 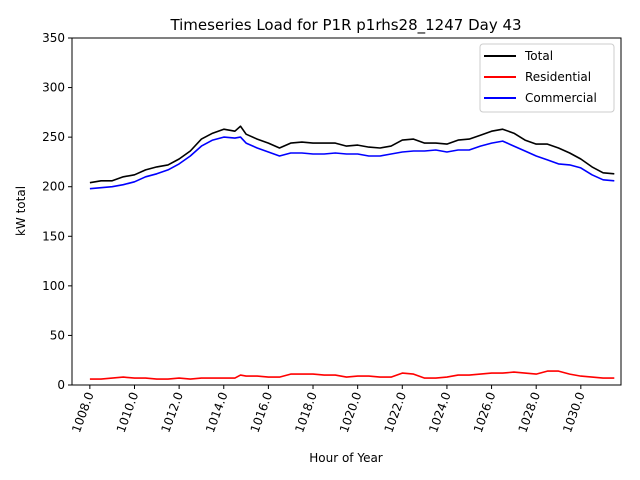 I want to click on y-axis-label: kW total, so click(x=21, y=211).